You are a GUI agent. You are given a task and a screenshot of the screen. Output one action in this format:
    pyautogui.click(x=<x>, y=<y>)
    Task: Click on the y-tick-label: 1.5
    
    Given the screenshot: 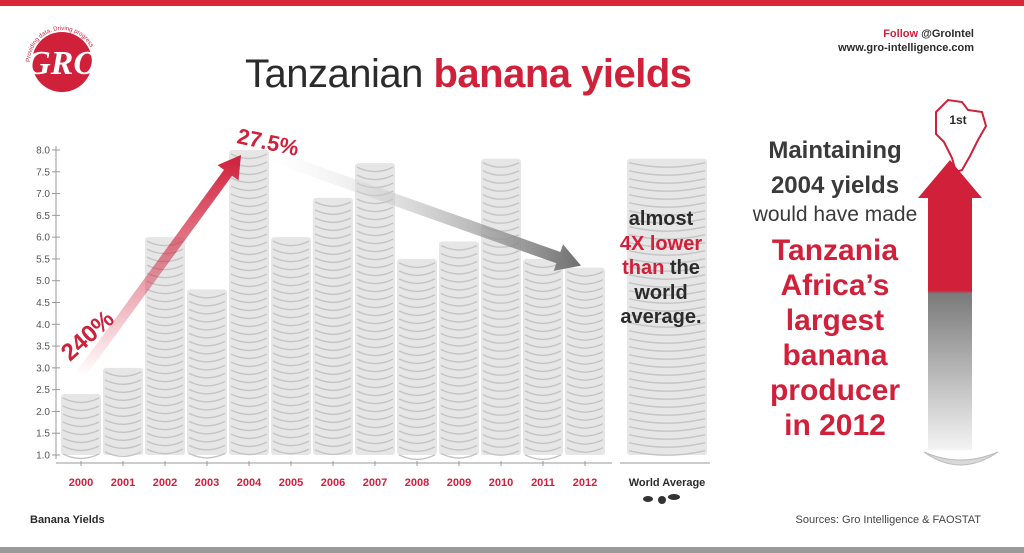 What is the action you would take?
    pyautogui.click(x=43, y=434)
    